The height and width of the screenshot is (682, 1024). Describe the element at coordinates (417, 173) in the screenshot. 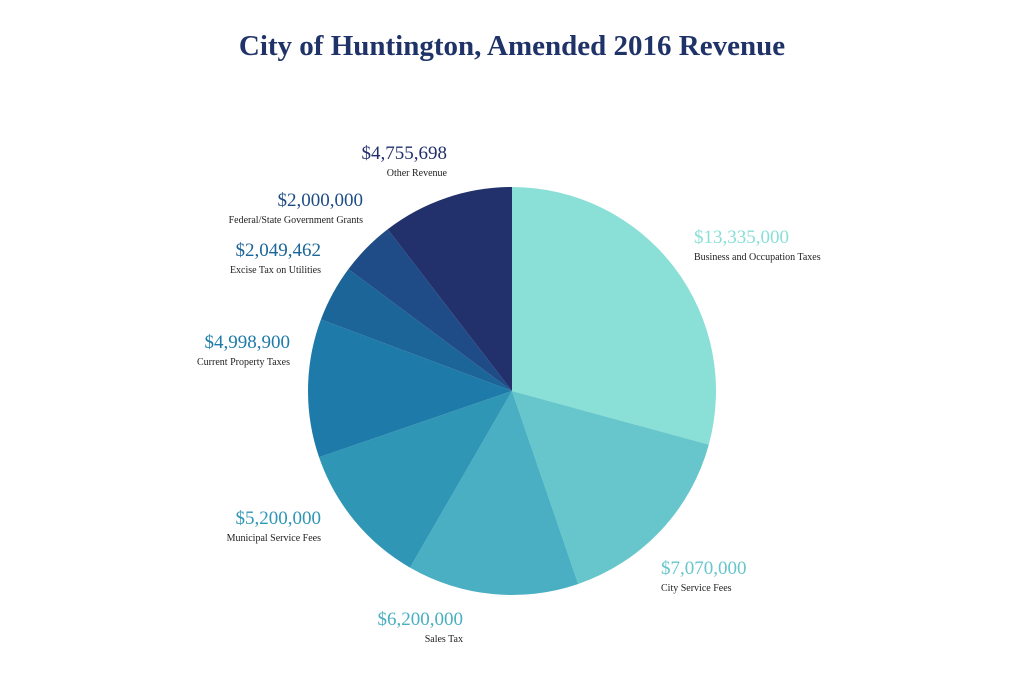

I see `slice-category-label: Other Revenue` at that location.